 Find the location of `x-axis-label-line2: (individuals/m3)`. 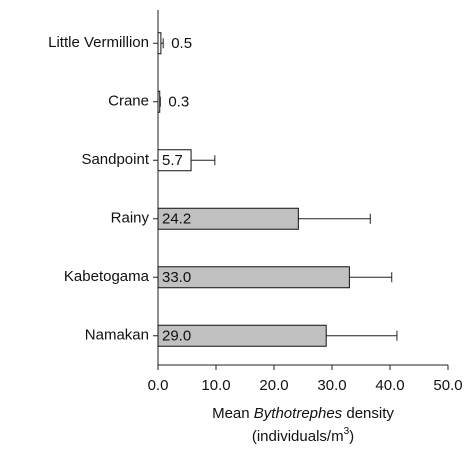

x-axis-label-line2: (individuals/m3) is located at coordinates (303, 435).